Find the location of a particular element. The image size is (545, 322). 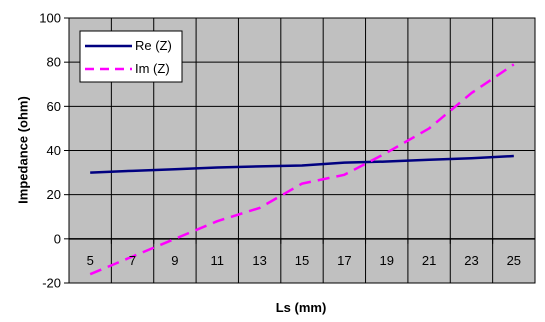

y-axis-title: Impedance (ohm) is located at coordinates (22, 150).